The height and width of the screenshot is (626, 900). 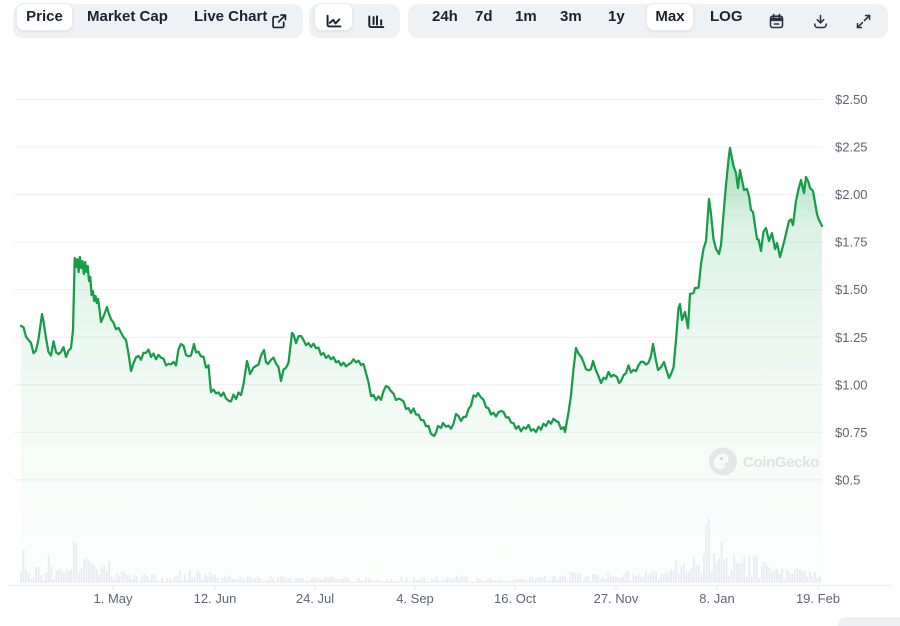 What do you see at coordinates (315, 598) in the screenshot?
I see `svg-text: 24. Jul` at bounding box center [315, 598].